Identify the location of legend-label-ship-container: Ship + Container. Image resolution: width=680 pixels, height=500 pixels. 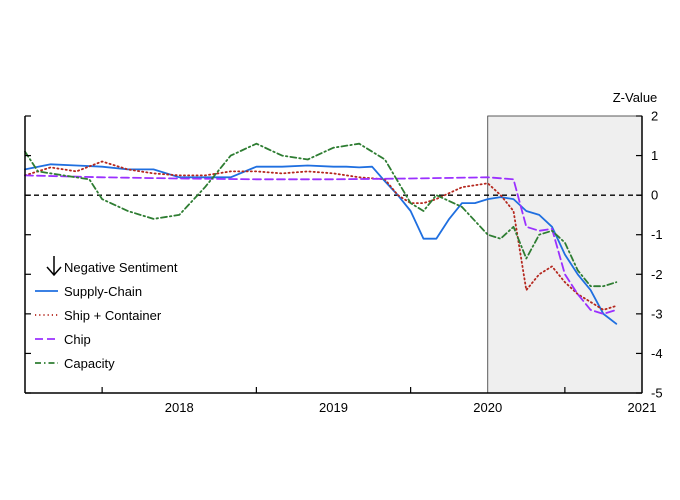
(113, 315).